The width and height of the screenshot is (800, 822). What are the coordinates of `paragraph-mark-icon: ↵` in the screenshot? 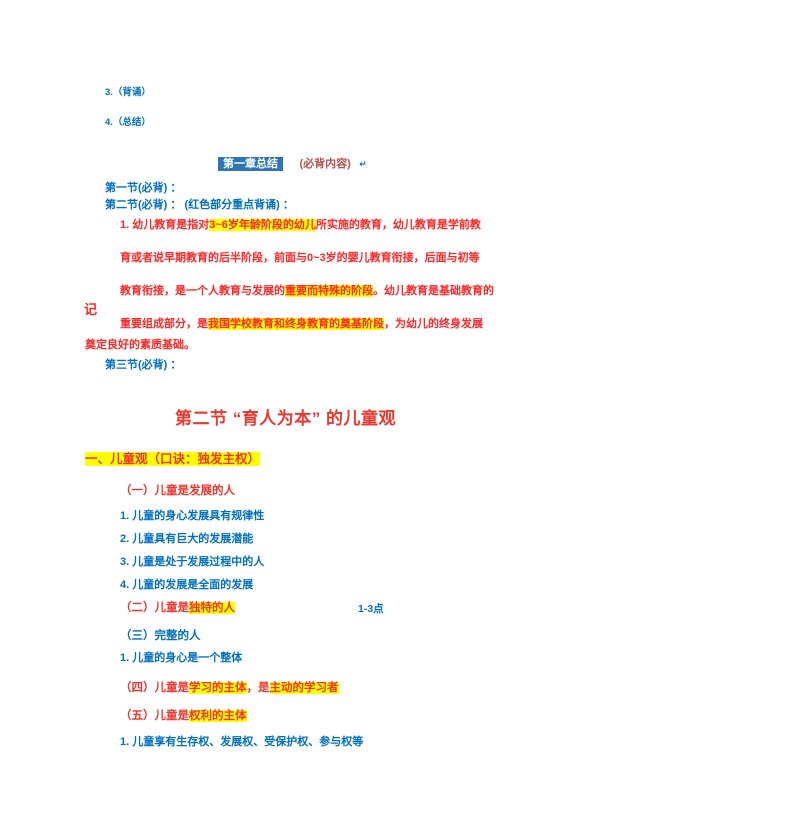 It's located at (363, 164).